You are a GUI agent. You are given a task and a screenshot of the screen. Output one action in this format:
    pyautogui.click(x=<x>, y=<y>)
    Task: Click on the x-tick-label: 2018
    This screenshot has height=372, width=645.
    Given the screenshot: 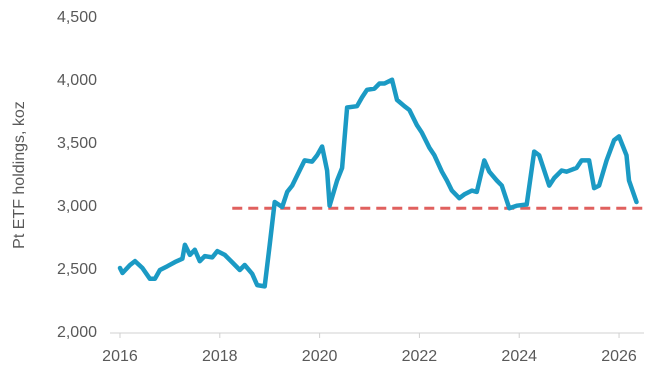 What is the action you would take?
    pyautogui.click(x=220, y=356)
    